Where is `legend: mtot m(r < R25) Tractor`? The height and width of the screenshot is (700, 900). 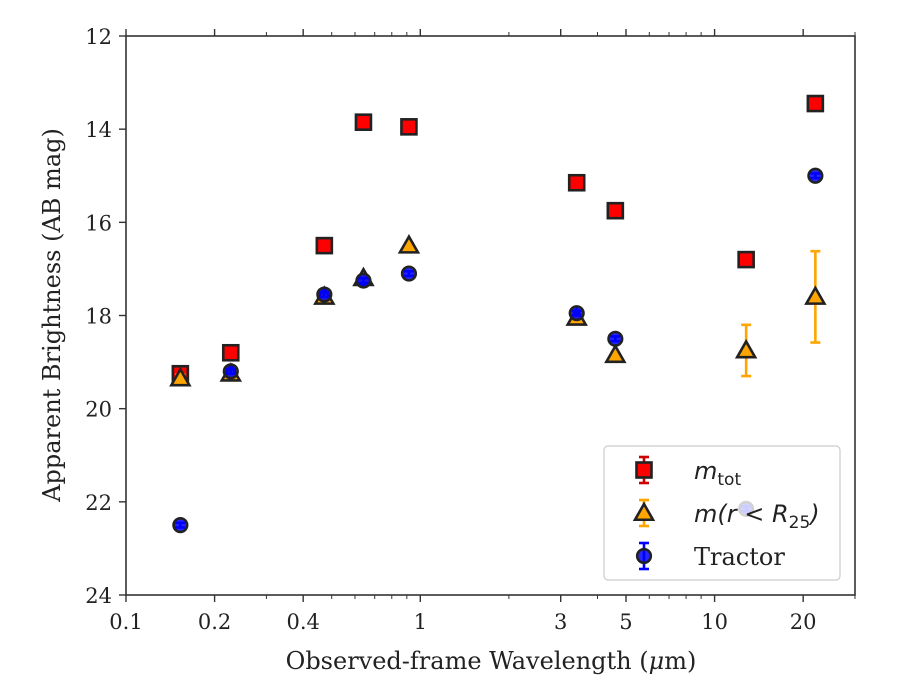 legend: mtot m(r < R25) Tractor is located at coordinates (722, 513).